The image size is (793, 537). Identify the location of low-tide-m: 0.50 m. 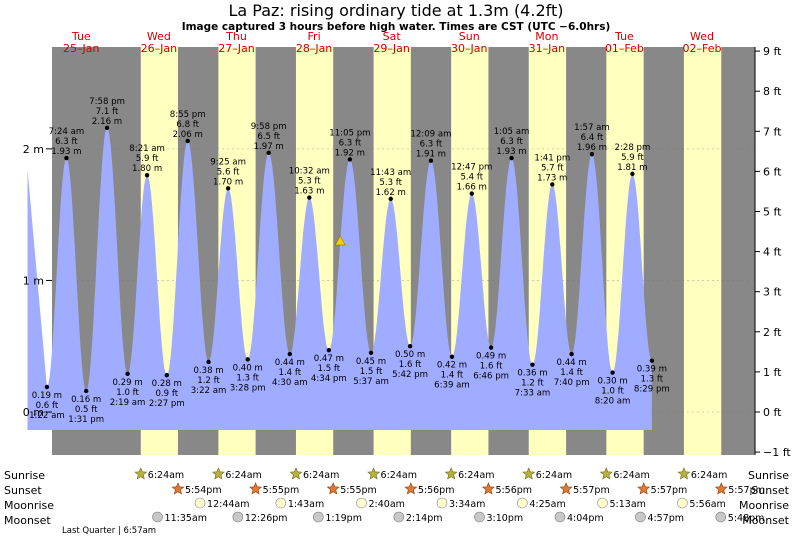
(410, 355).